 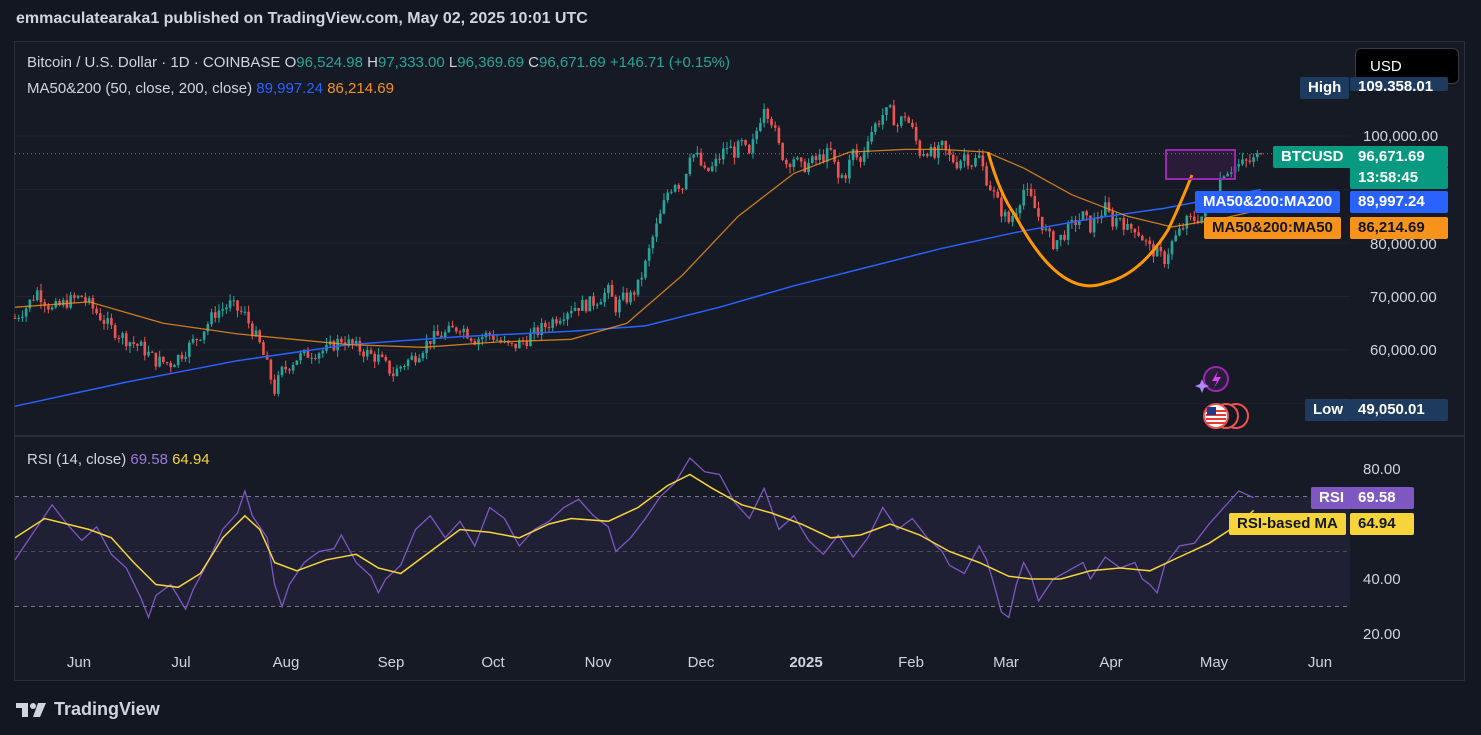 What do you see at coordinates (411, 62) in the screenshot?
I see `high-value: 97,333.00` at bounding box center [411, 62].